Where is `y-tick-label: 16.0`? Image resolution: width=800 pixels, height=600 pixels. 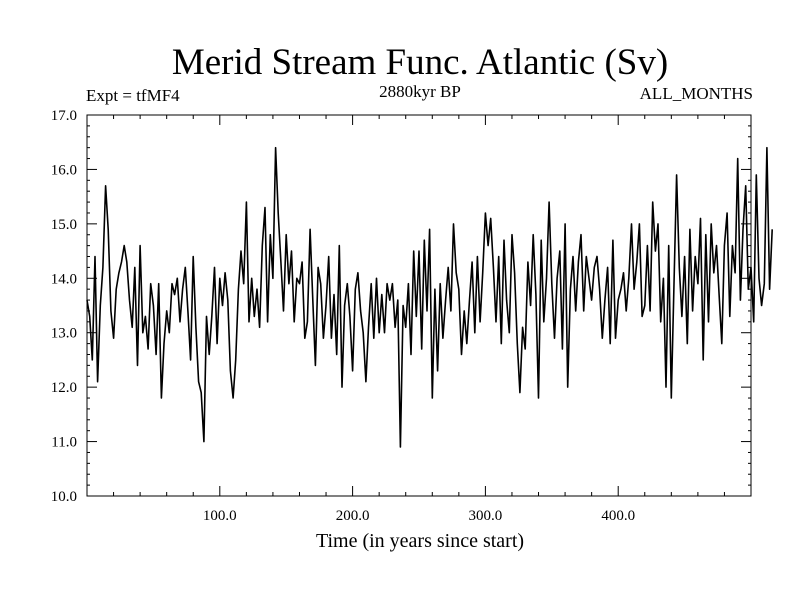
y-tick-label: 16.0 is located at coordinates (64, 170).